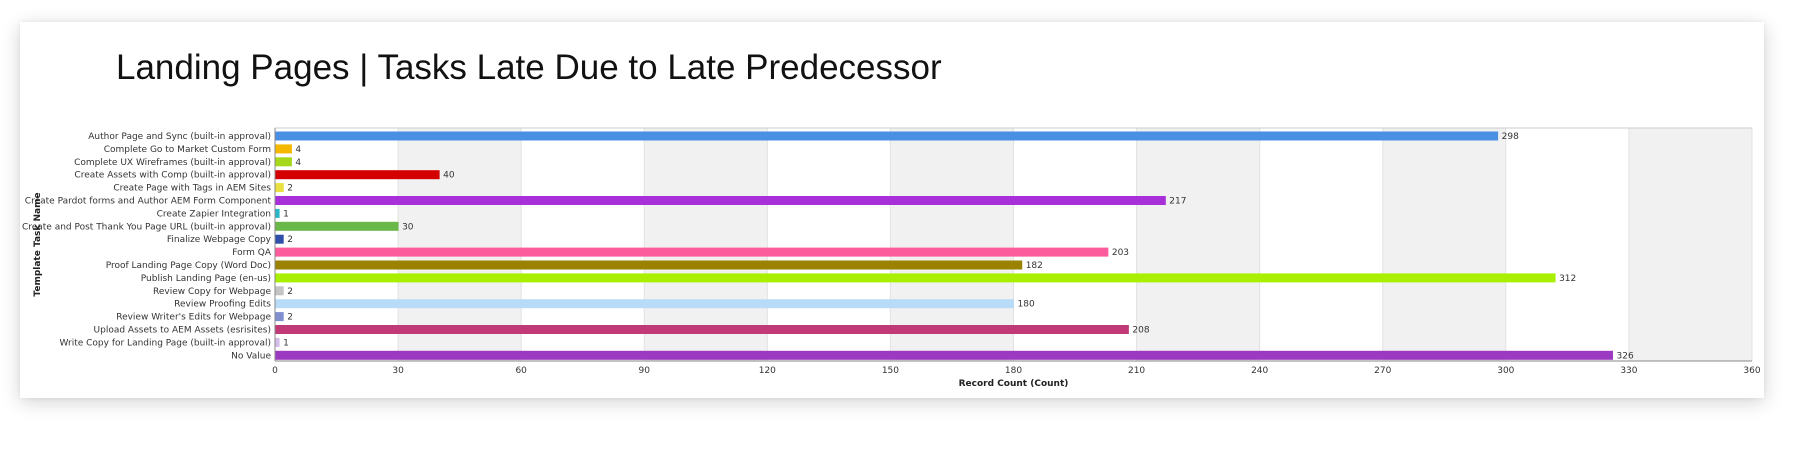 This screenshot has width=1819, height=454. What do you see at coordinates (252, 253) in the screenshot?
I see `category-label: Form QA` at bounding box center [252, 253].